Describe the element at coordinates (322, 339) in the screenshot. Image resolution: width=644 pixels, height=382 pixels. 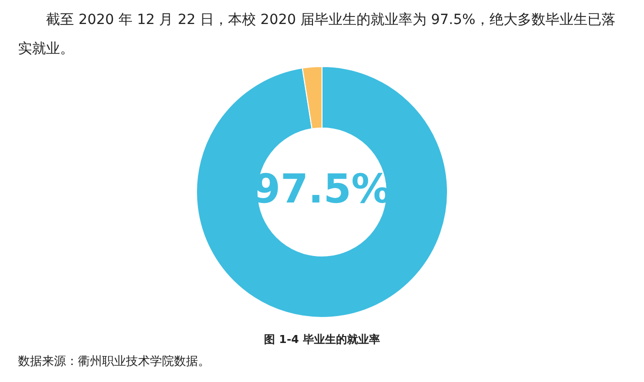
I see `text: 图 1-4 毕业生的就业率` at that location.